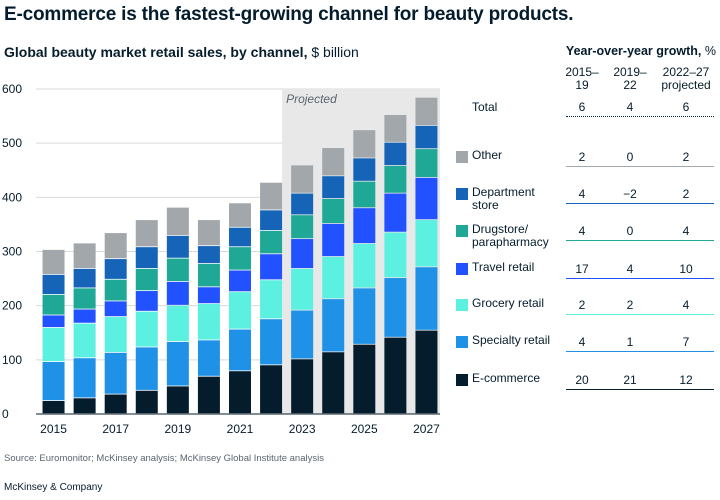  I want to click on bar-e-commerce-2022, so click(271, 389).